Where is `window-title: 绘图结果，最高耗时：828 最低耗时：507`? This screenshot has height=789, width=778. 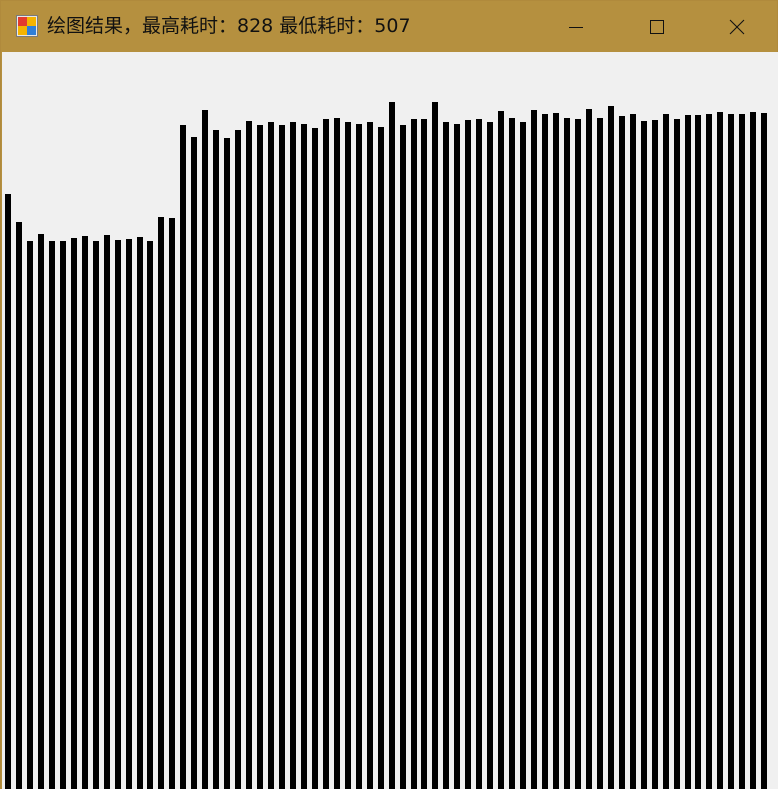
window-title: 绘图结果，最高耗时：828 最低耗时：507 is located at coordinates (229, 26).